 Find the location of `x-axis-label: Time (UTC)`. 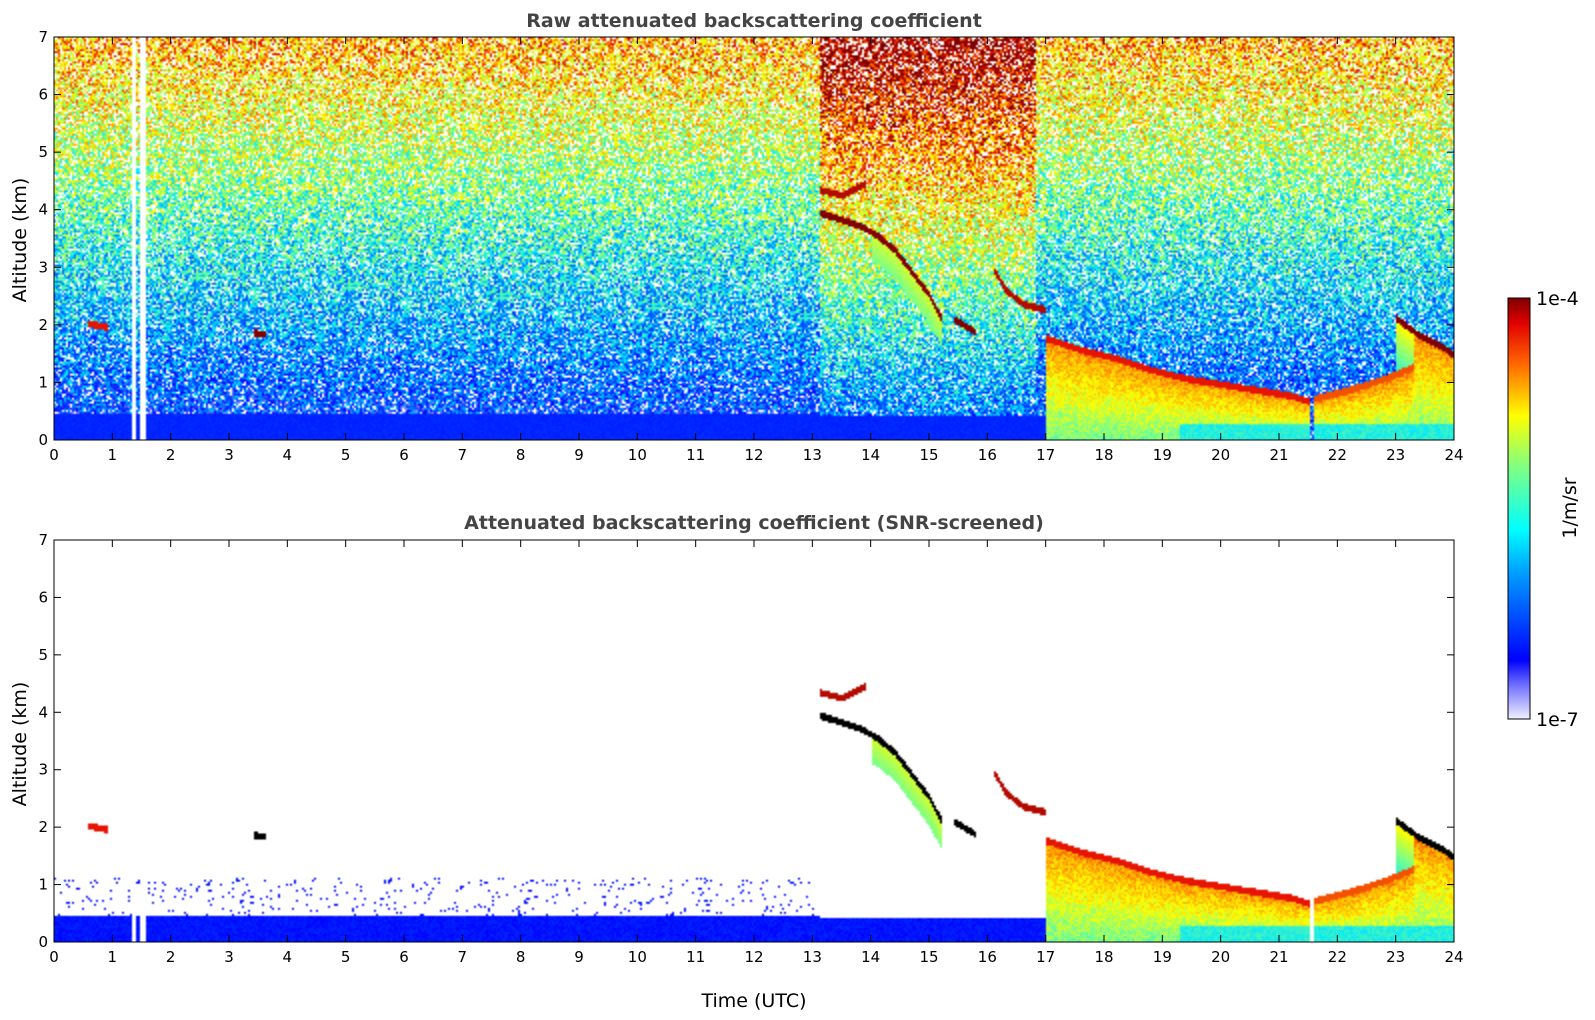

x-axis-label: Time (UTC) is located at coordinates (753, 1001).